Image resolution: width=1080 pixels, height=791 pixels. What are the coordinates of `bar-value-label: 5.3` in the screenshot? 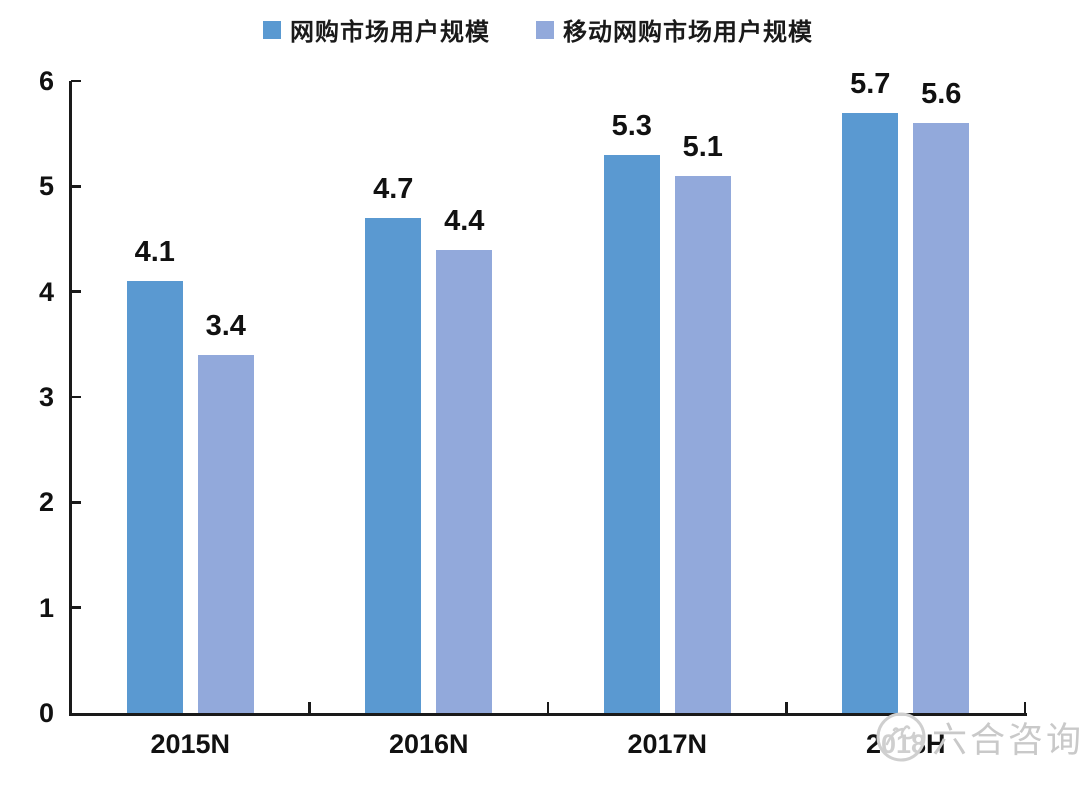 It's located at (631, 125).